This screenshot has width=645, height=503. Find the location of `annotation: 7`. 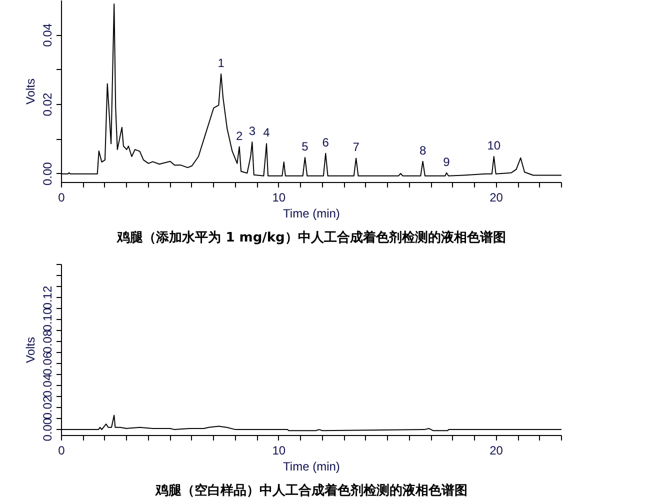

annotation: 7 is located at coordinates (356, 147).